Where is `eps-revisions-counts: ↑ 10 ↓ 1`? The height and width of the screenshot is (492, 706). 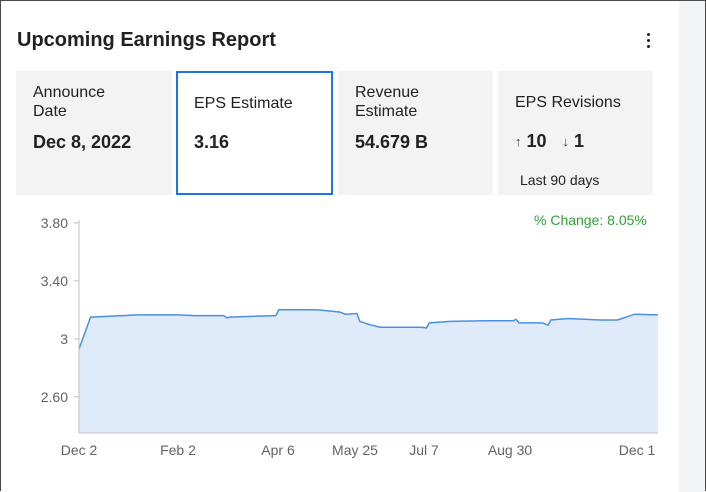 eps-revisions-counts: ↑ 10 ↓ 1 is located at coordinates (549, 141).